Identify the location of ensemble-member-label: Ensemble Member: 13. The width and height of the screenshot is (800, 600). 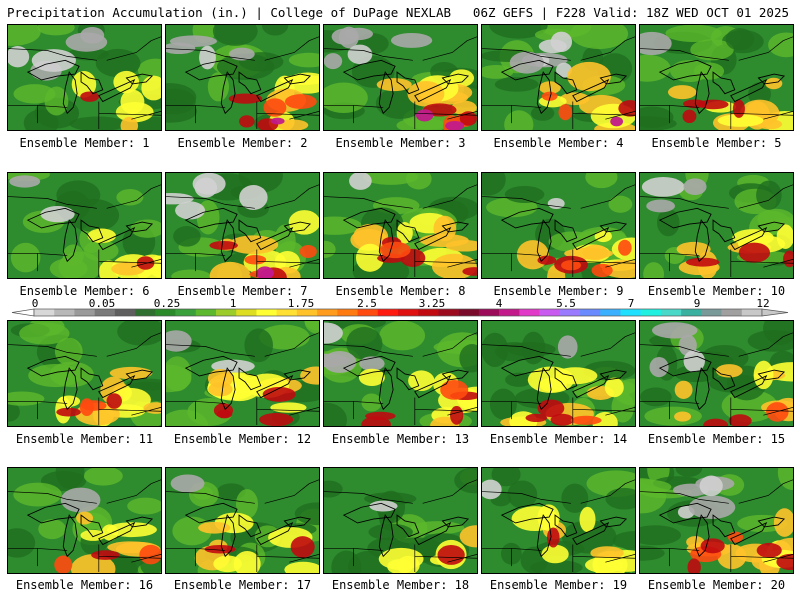
(400, 439).